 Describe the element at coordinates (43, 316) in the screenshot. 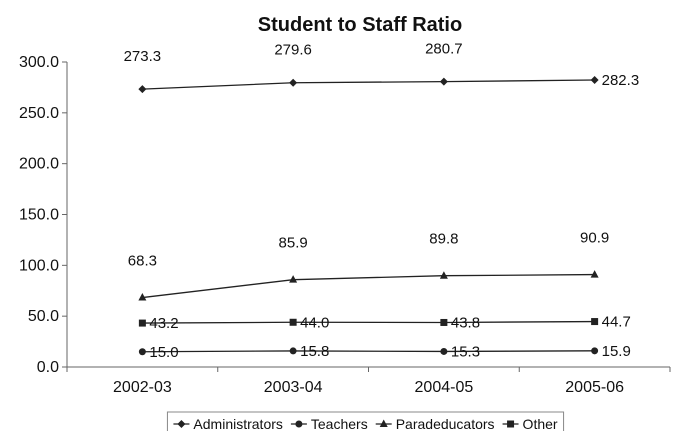

I see `y-tick-label: 50.0` at that location.